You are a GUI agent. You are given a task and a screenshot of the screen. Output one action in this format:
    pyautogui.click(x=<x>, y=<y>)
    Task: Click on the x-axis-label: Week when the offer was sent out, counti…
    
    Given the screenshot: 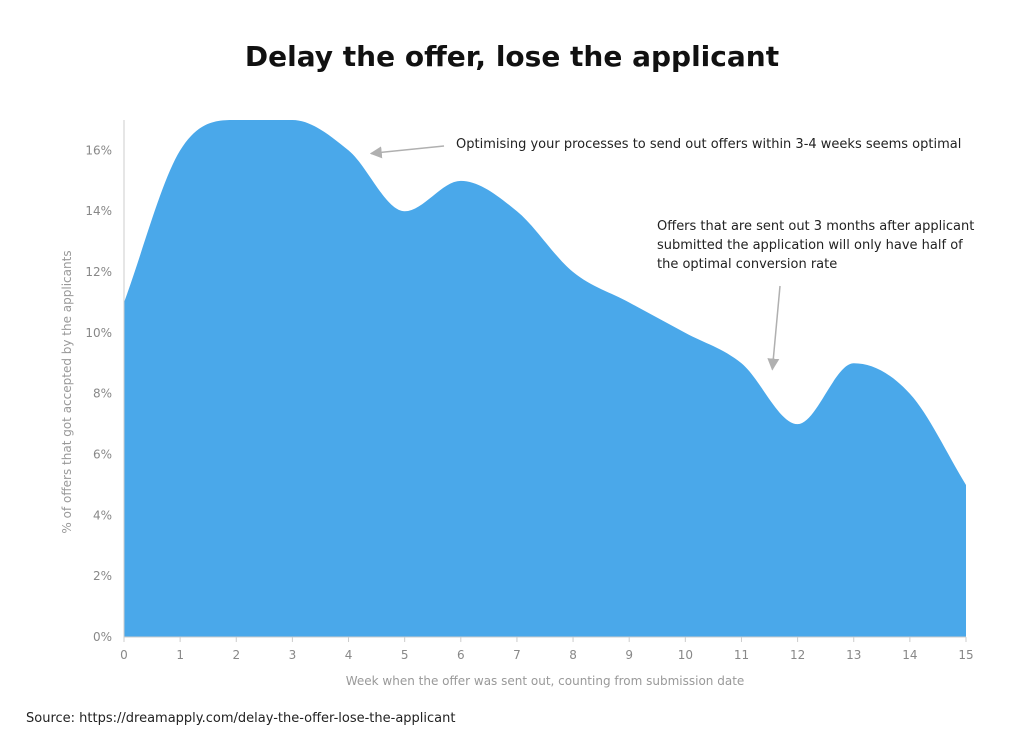 What is the action you would take?
    pyautogui.click(x=545, y=681)
    